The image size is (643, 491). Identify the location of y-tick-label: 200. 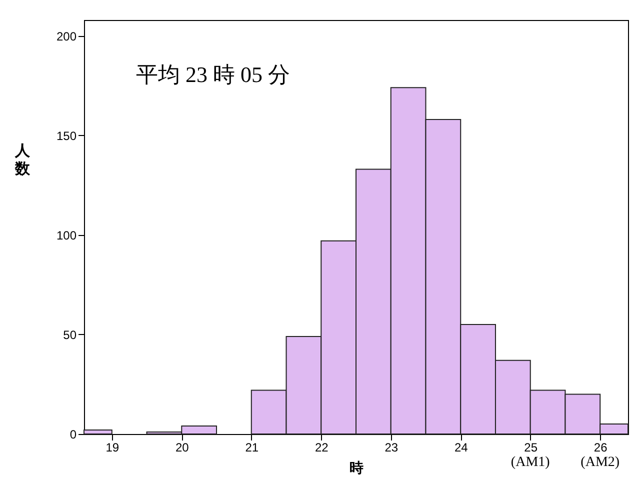
(66, 36).